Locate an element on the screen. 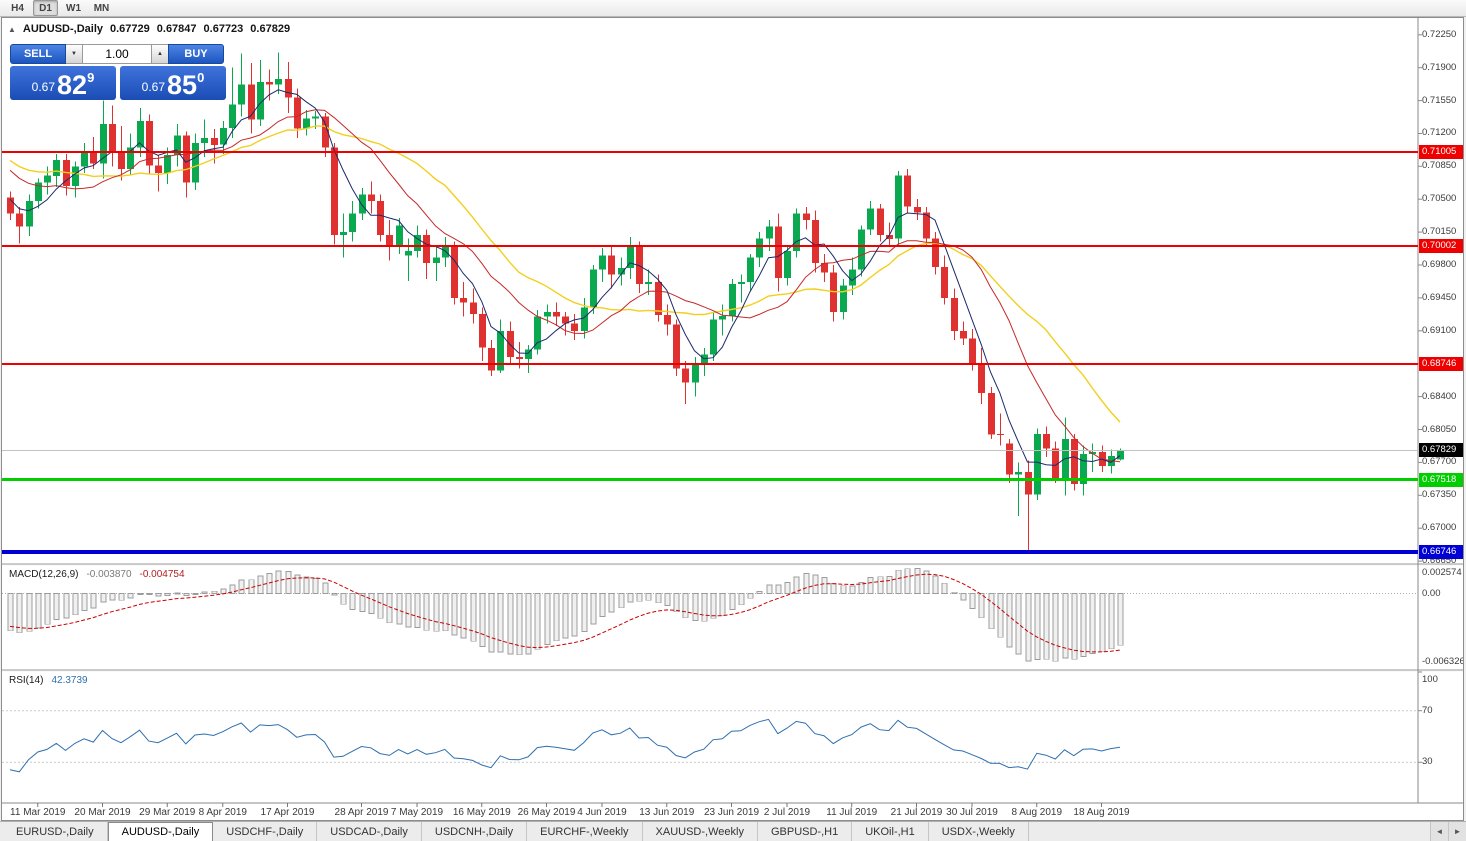 Image resolution: width=1466 pixels, height=841 pixels. bid-price-display: 0.67 82 9 is located at coordinates (63, 83).